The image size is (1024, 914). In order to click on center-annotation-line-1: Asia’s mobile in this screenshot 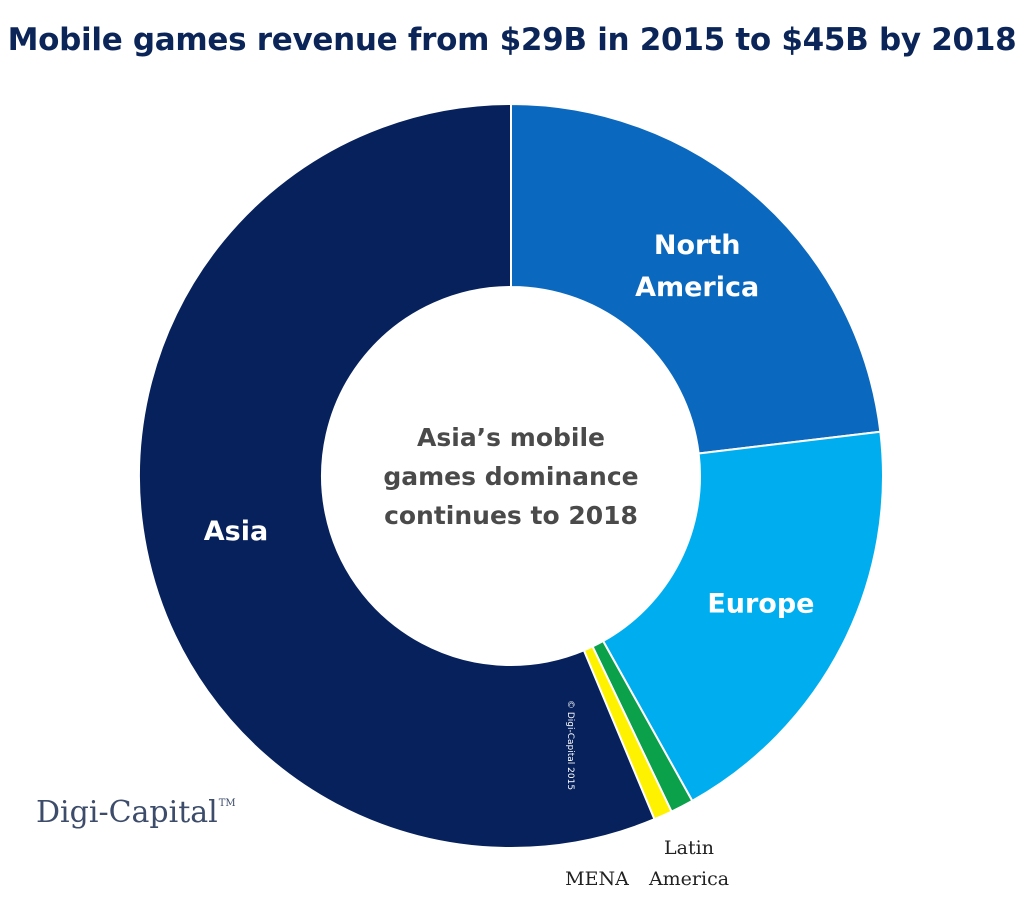, I will do `click(511, 437)`.